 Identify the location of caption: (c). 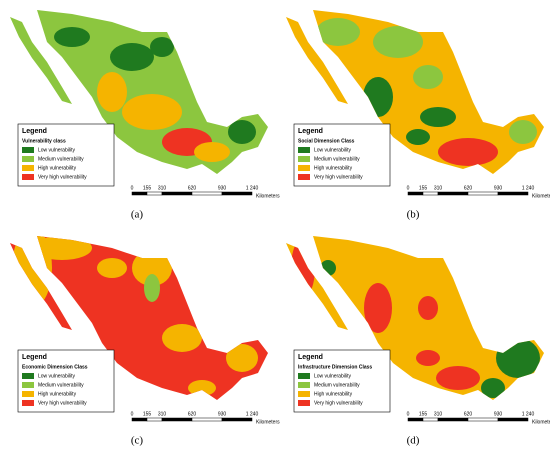
(137, 441).